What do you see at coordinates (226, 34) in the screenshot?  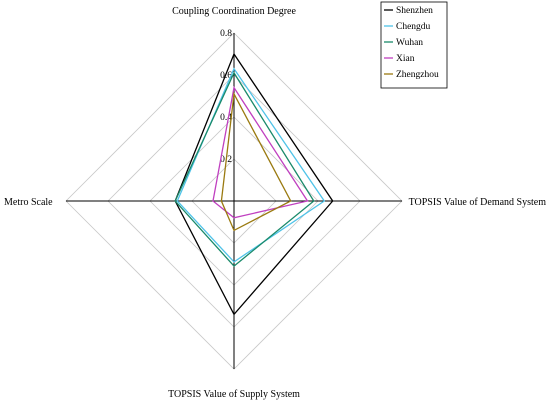 I see `tick-label: 0.8` at bounding box center [226, 34].